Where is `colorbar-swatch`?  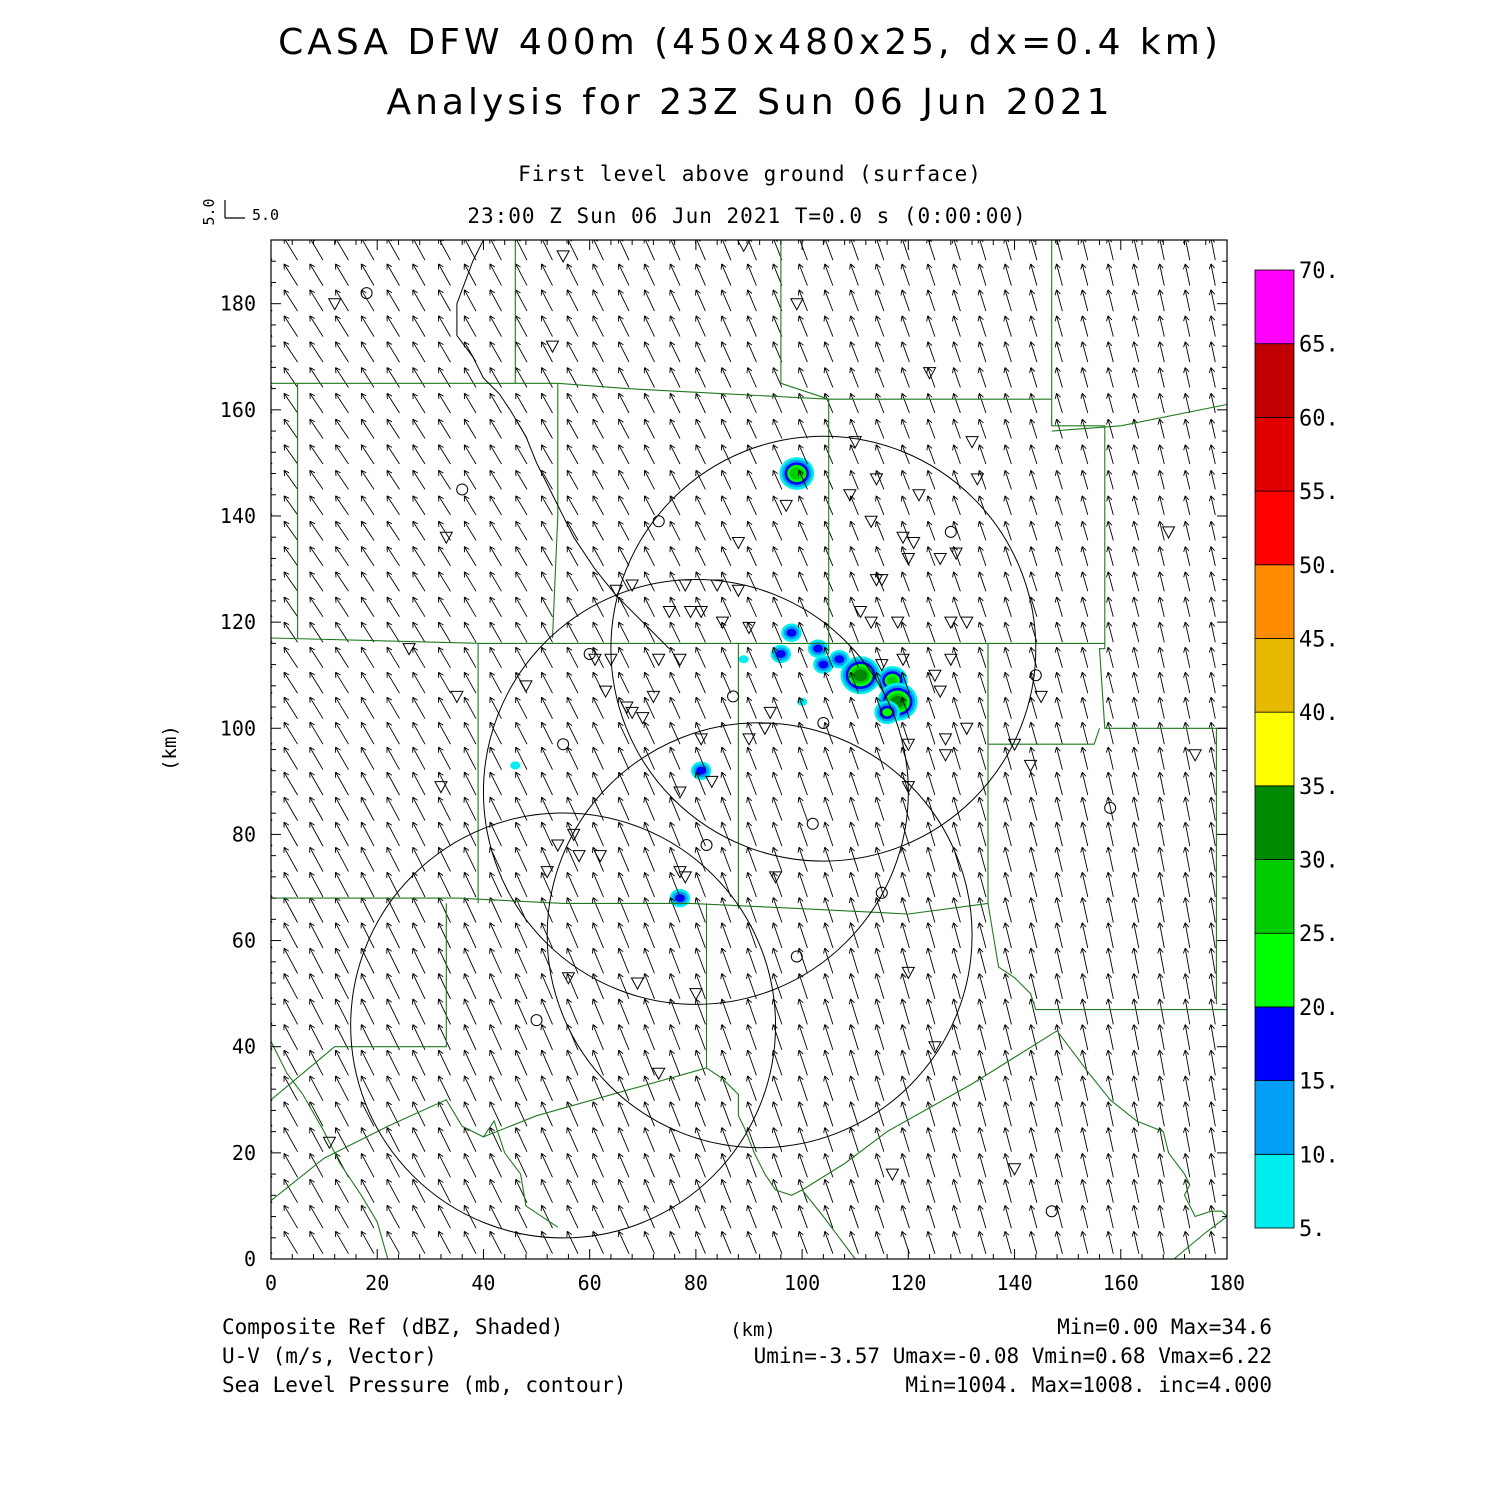
colorbar-swatch is located at coordinates (1274, 896).